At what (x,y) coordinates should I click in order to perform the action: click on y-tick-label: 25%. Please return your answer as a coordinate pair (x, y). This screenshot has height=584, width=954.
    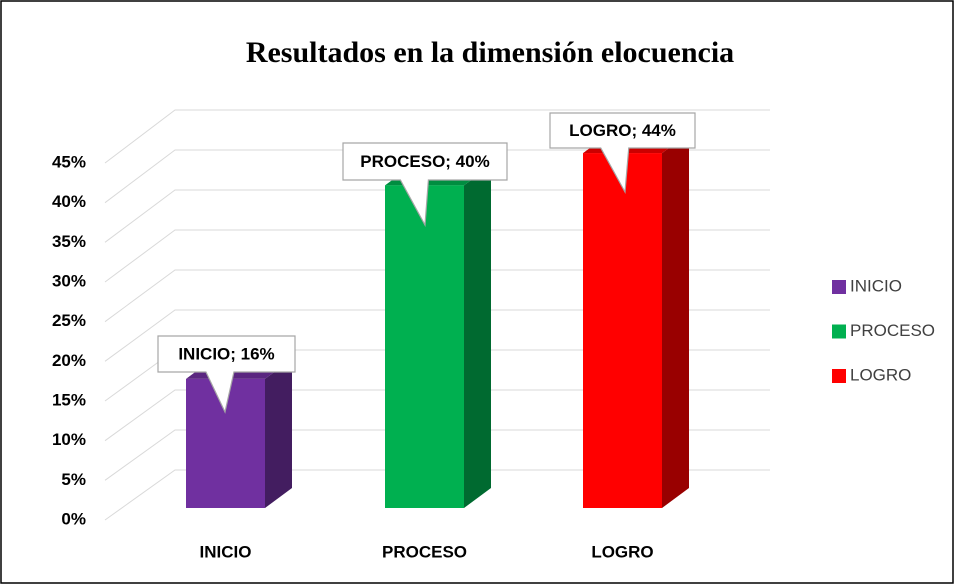
    Looking at the image, I should click on (69, 320).